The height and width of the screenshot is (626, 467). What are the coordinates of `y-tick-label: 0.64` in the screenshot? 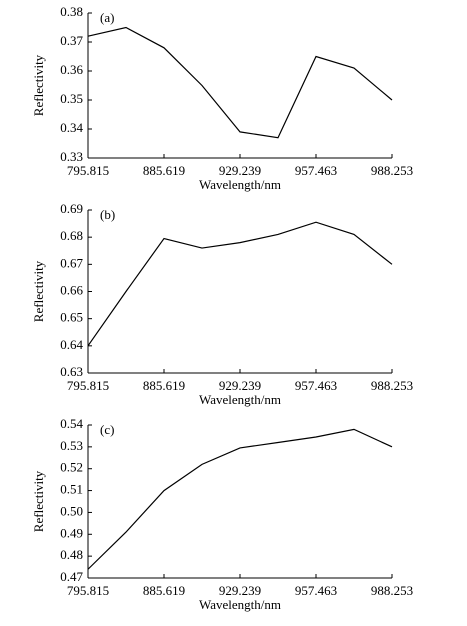 It's located at (71, 344).